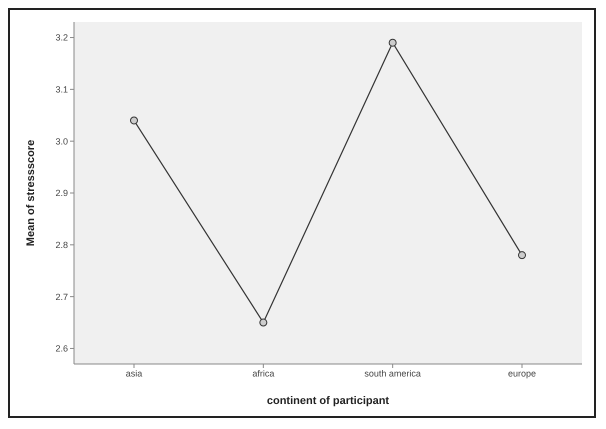 Image resolution: width=606 pixels, height=429 pixels. What do you see at coordinates (61, 297) in the screenshot?
I see `y-tick-label: 2.7` at bounding box center [61, 297].